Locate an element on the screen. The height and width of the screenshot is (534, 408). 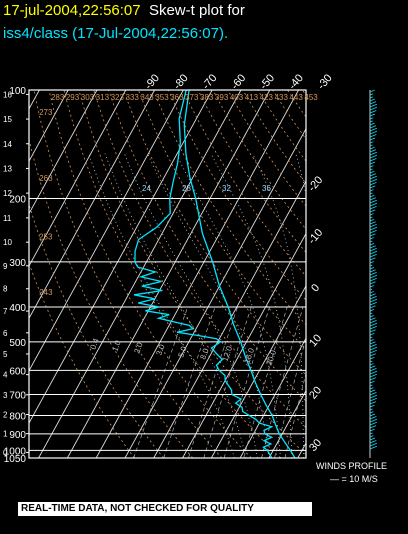
moist-adiabat-label: 32 is located at coordinates (226, 188).